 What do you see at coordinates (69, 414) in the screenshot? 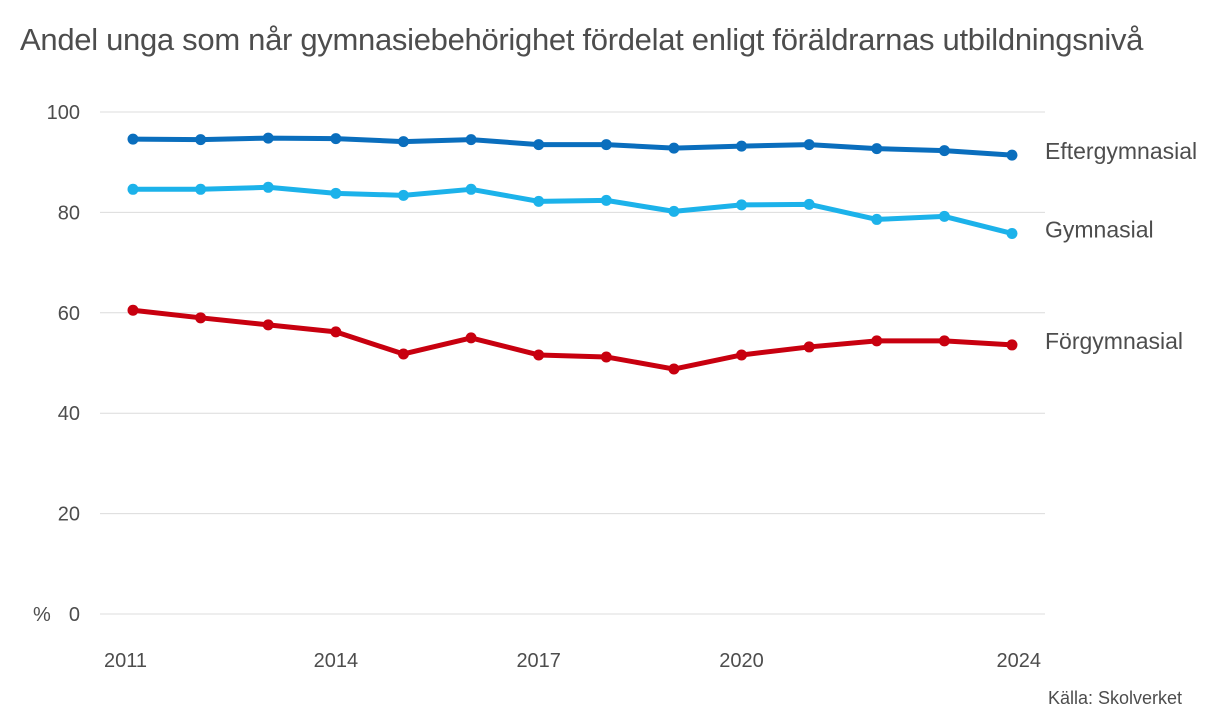
I see `y-tick-label: 40` at bounding box center [69, 414].